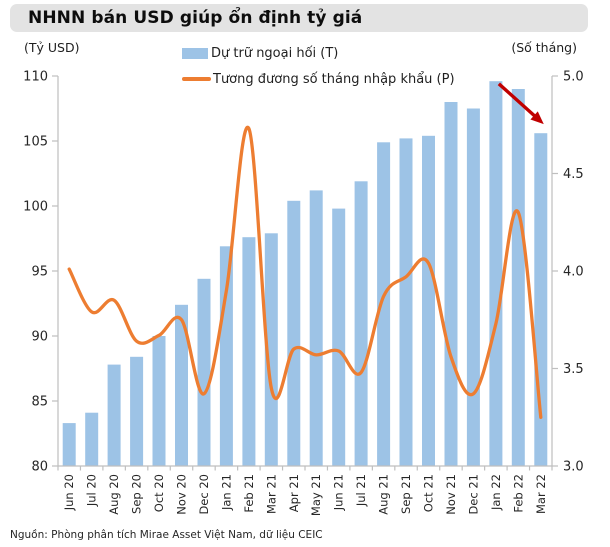 This screenshot has width=610, height=547. I want to click on y-axis-left-label: 110, so click(35, 77).